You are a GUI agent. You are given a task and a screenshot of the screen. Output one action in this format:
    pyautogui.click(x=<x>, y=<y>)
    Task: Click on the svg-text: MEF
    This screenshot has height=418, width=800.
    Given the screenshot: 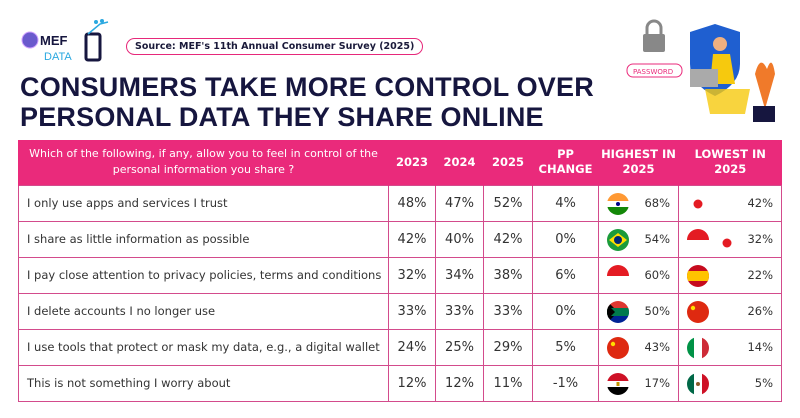 What is the action you would take?
    pyautogui.click(x=54, y=40)
    